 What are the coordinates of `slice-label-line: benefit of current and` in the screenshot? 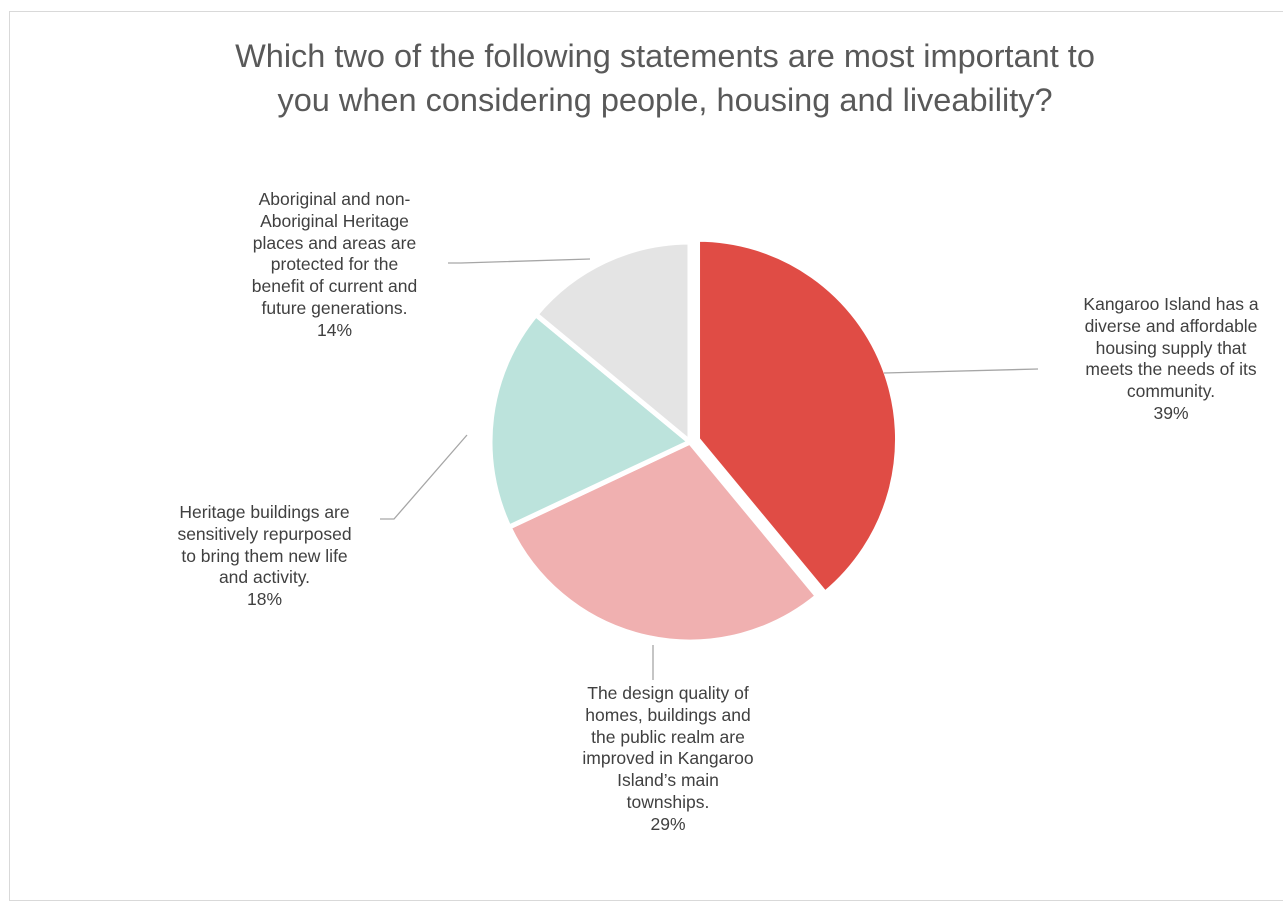 It's located at (334, 286).